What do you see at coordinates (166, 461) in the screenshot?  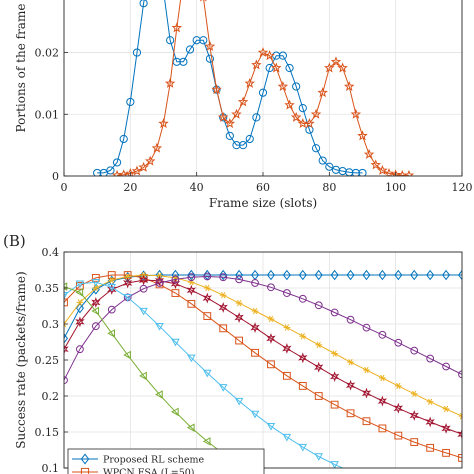 I see `legend-box` at bounding box center [166, 461].